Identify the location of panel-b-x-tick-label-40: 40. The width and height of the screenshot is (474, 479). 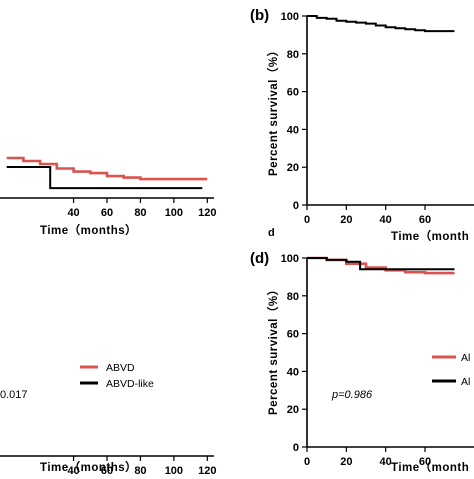
(386, 220).